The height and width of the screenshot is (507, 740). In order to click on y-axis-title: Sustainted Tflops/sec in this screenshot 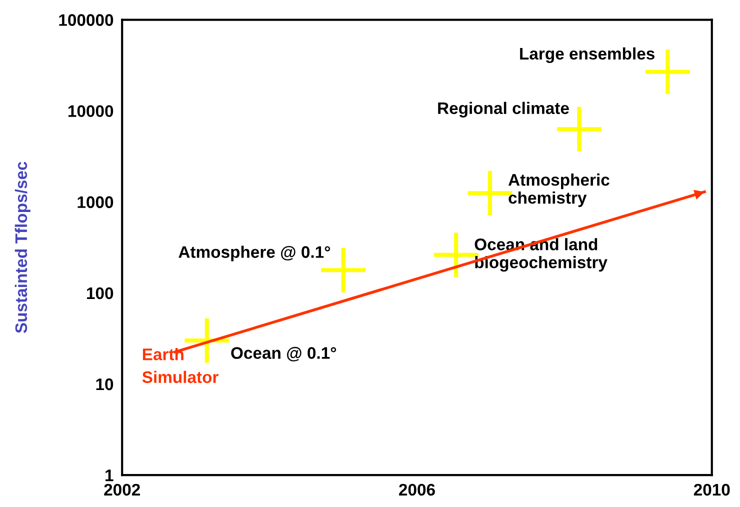, I will do `click(22, 248)`.